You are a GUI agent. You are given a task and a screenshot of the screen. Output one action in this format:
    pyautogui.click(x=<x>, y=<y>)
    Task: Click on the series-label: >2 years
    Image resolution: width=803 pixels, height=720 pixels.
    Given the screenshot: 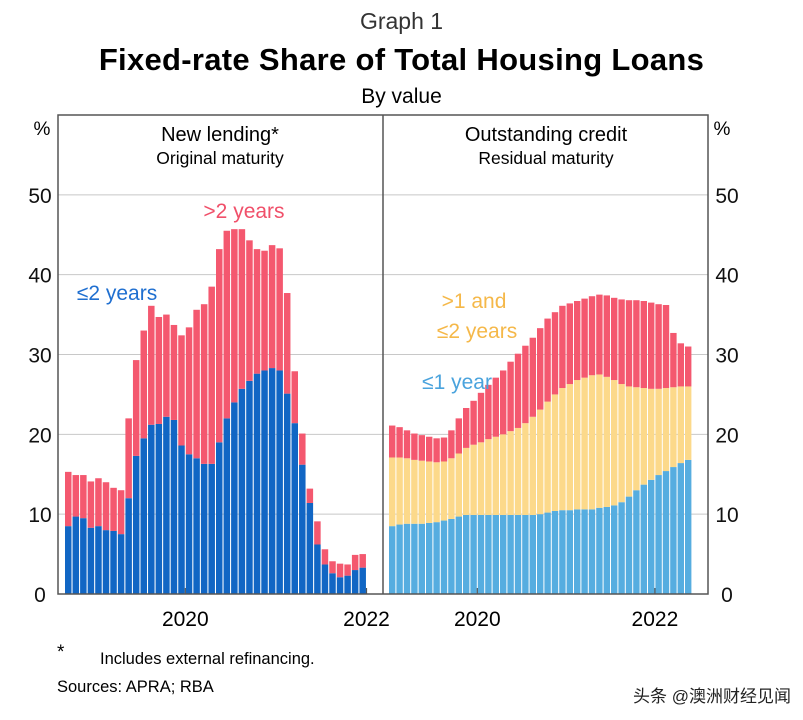 What is the action you would take?
    pyautogui.click(x=243, y=211)
    